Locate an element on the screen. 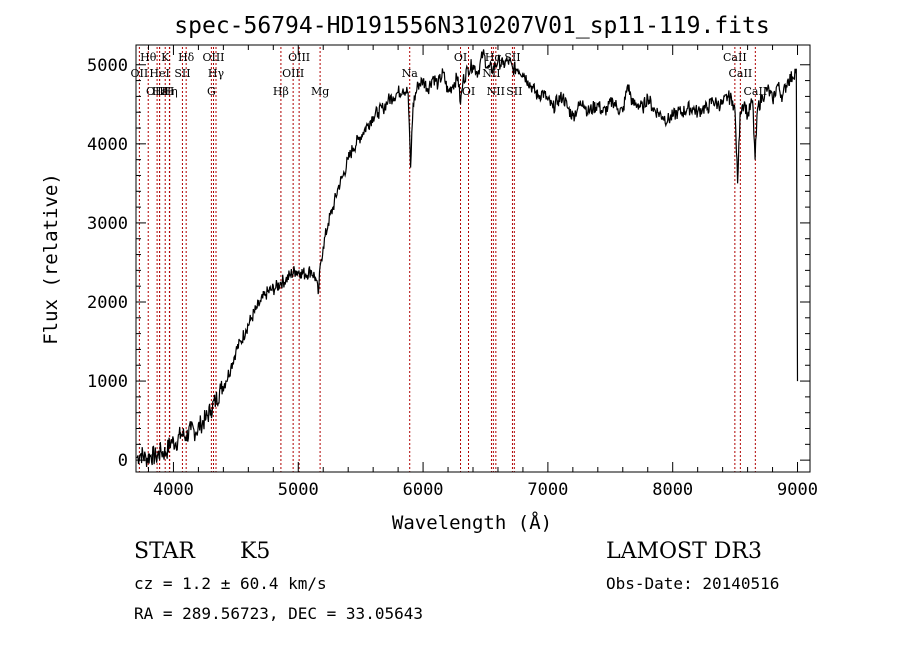  spectral-subclass: K5 is located at coordinates (255, 551).